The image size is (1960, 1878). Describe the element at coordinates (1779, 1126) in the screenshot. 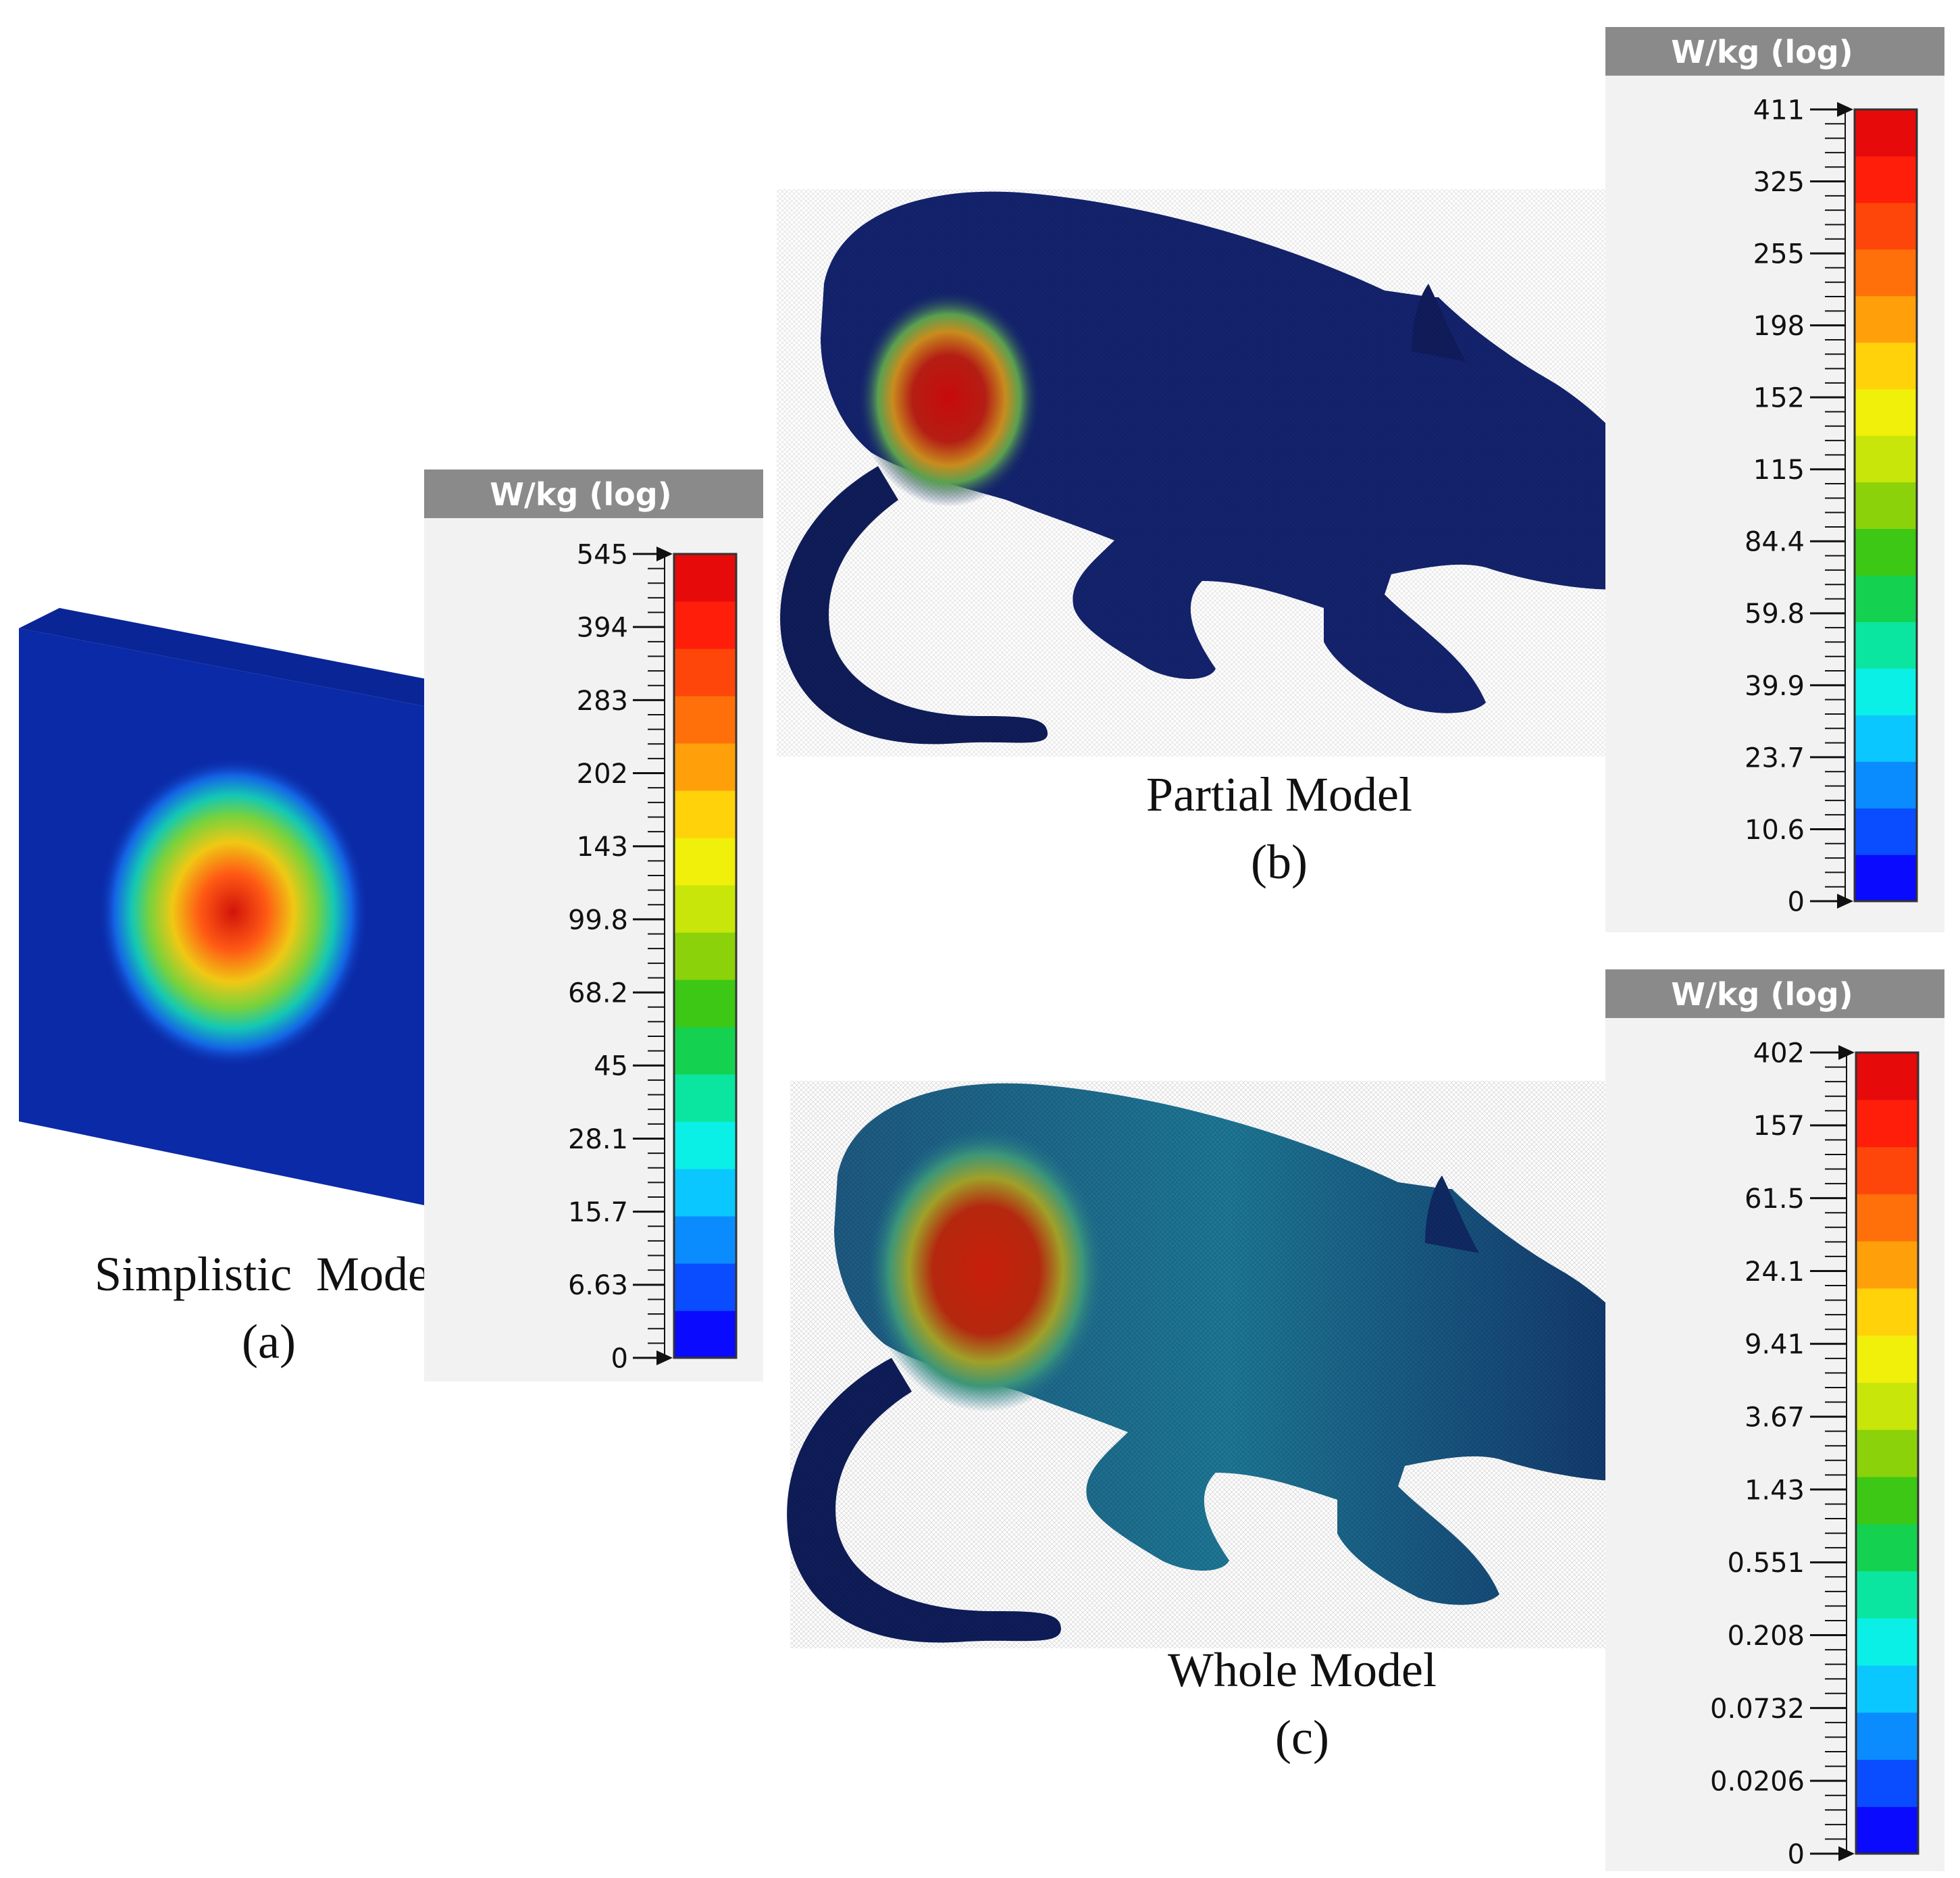

I see `colorbar-c-tick-label: 157` at that location.